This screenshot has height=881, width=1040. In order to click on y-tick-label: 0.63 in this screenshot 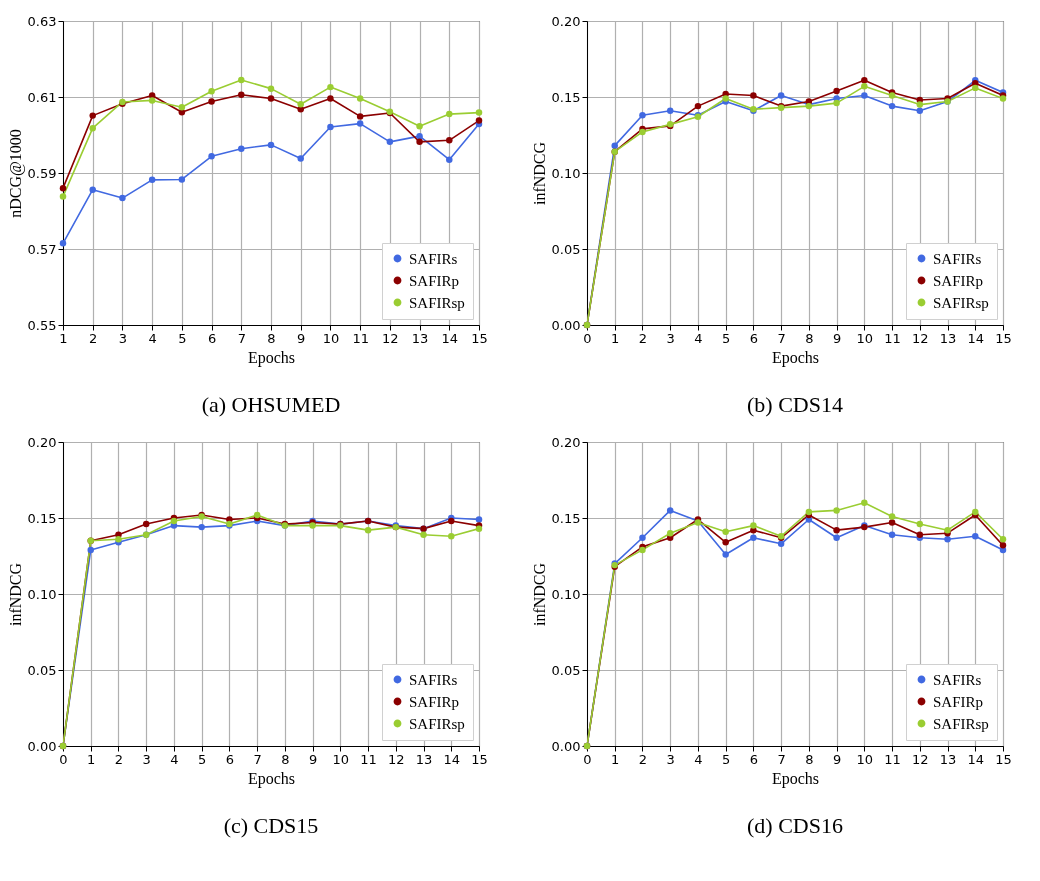, I will do `click(42, 21)`.